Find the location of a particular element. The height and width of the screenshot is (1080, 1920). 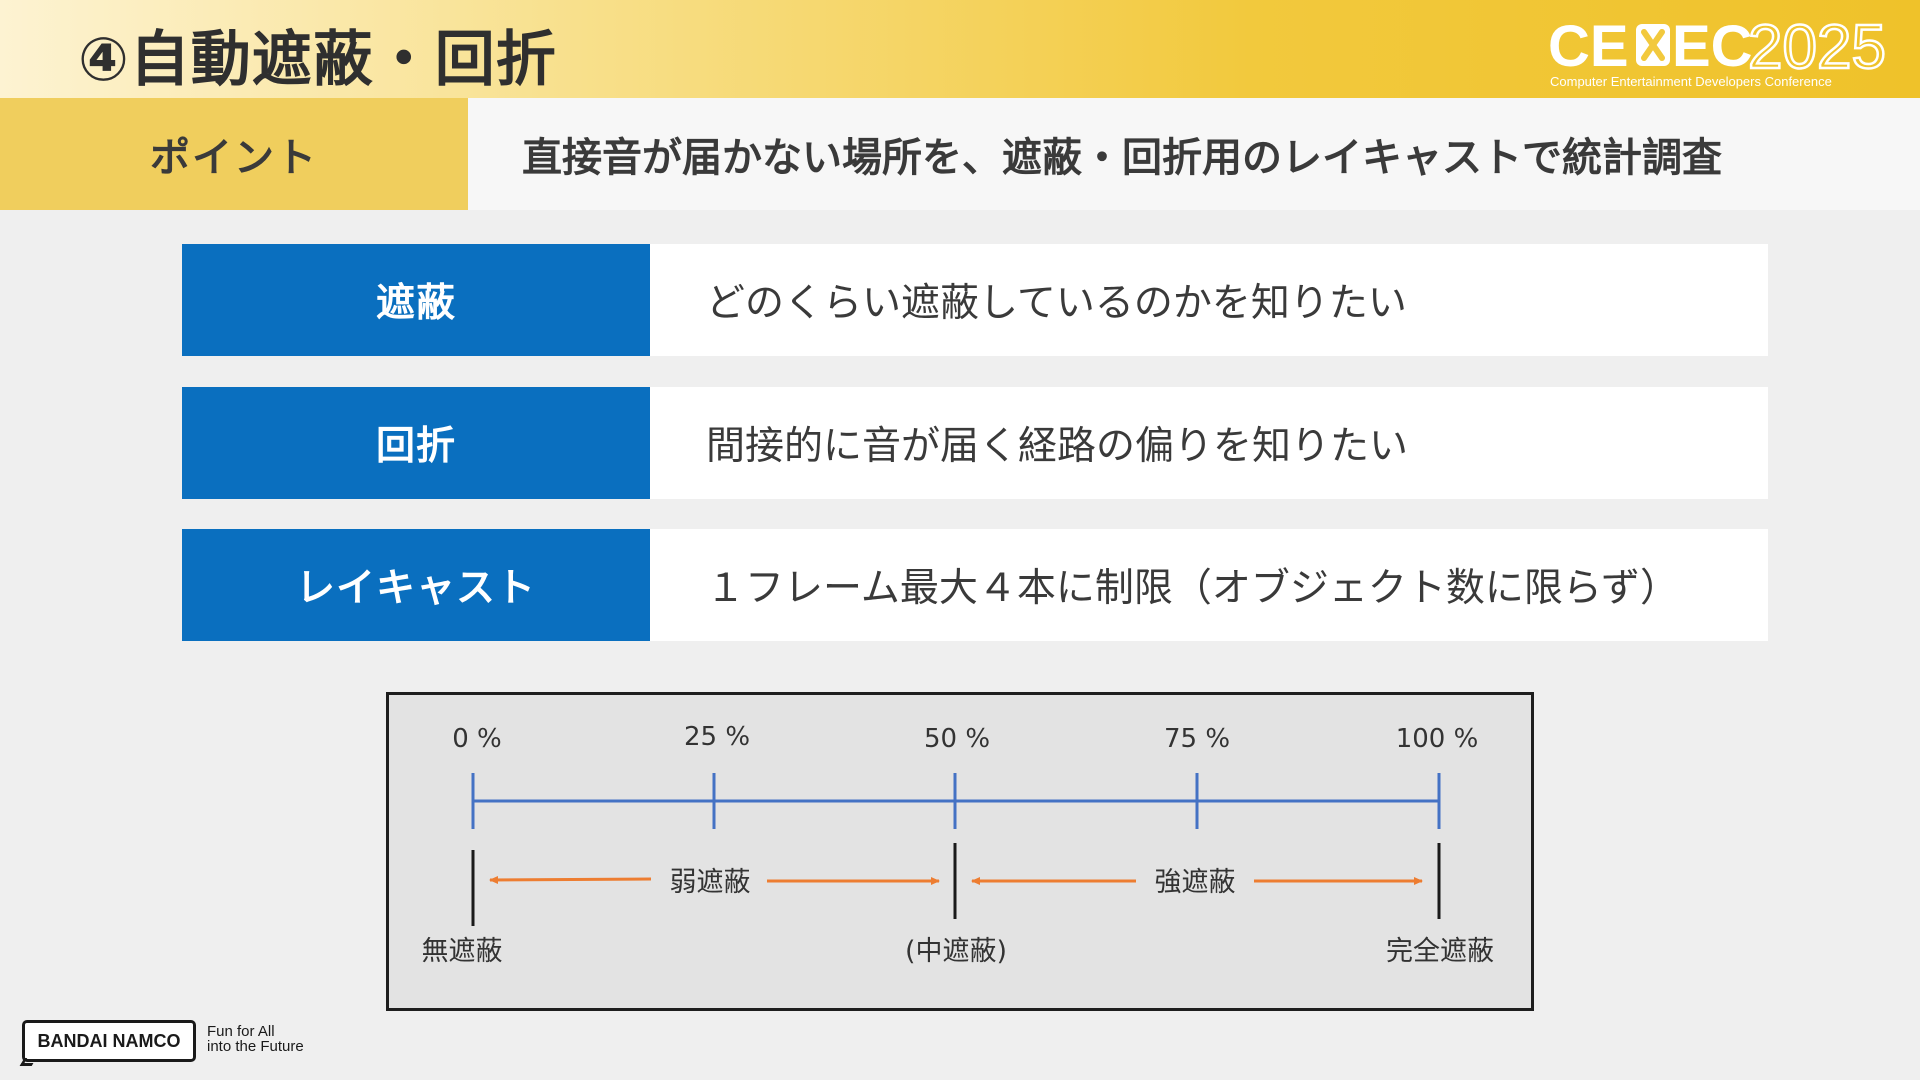

range-label-strong: 強遮蔽 is located at coordinates (1195, 882).